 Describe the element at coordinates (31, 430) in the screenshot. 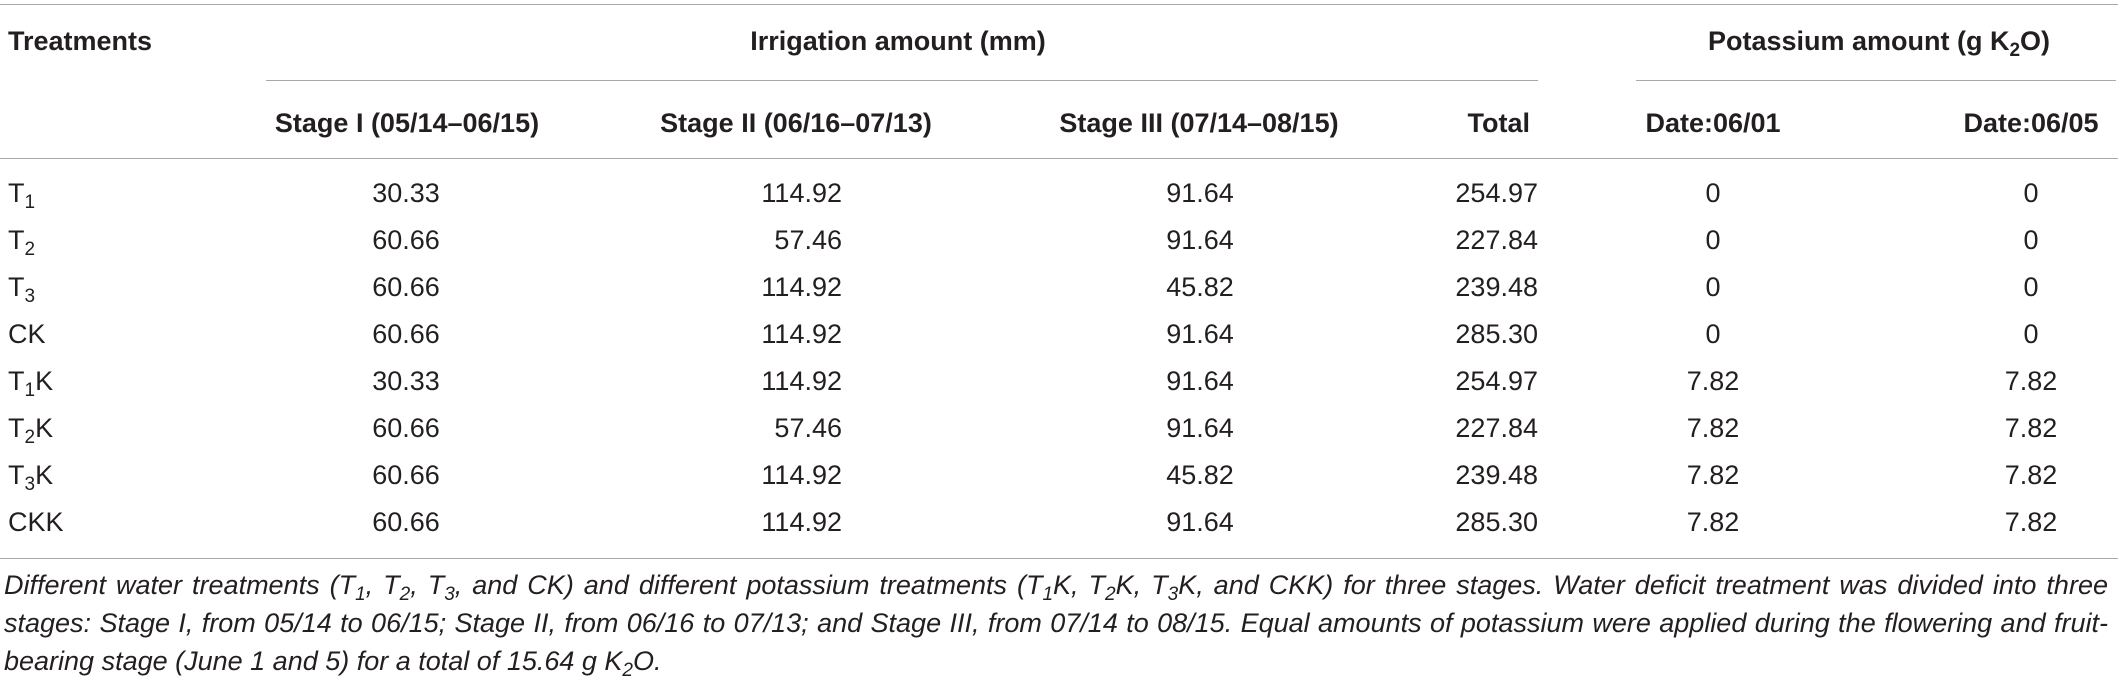

I see `row-label: T2K` at that location.